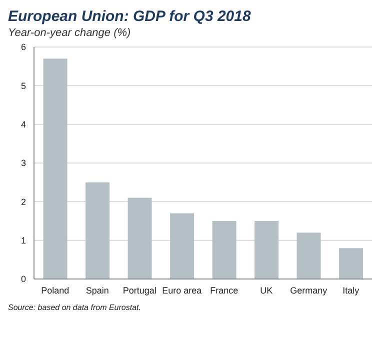 This screenshot has width=384, height=338. What do you see at coordinates (55, 290) in the screenshot?
I see `x-tick-label: Poland` at bounding box center [55, 290].